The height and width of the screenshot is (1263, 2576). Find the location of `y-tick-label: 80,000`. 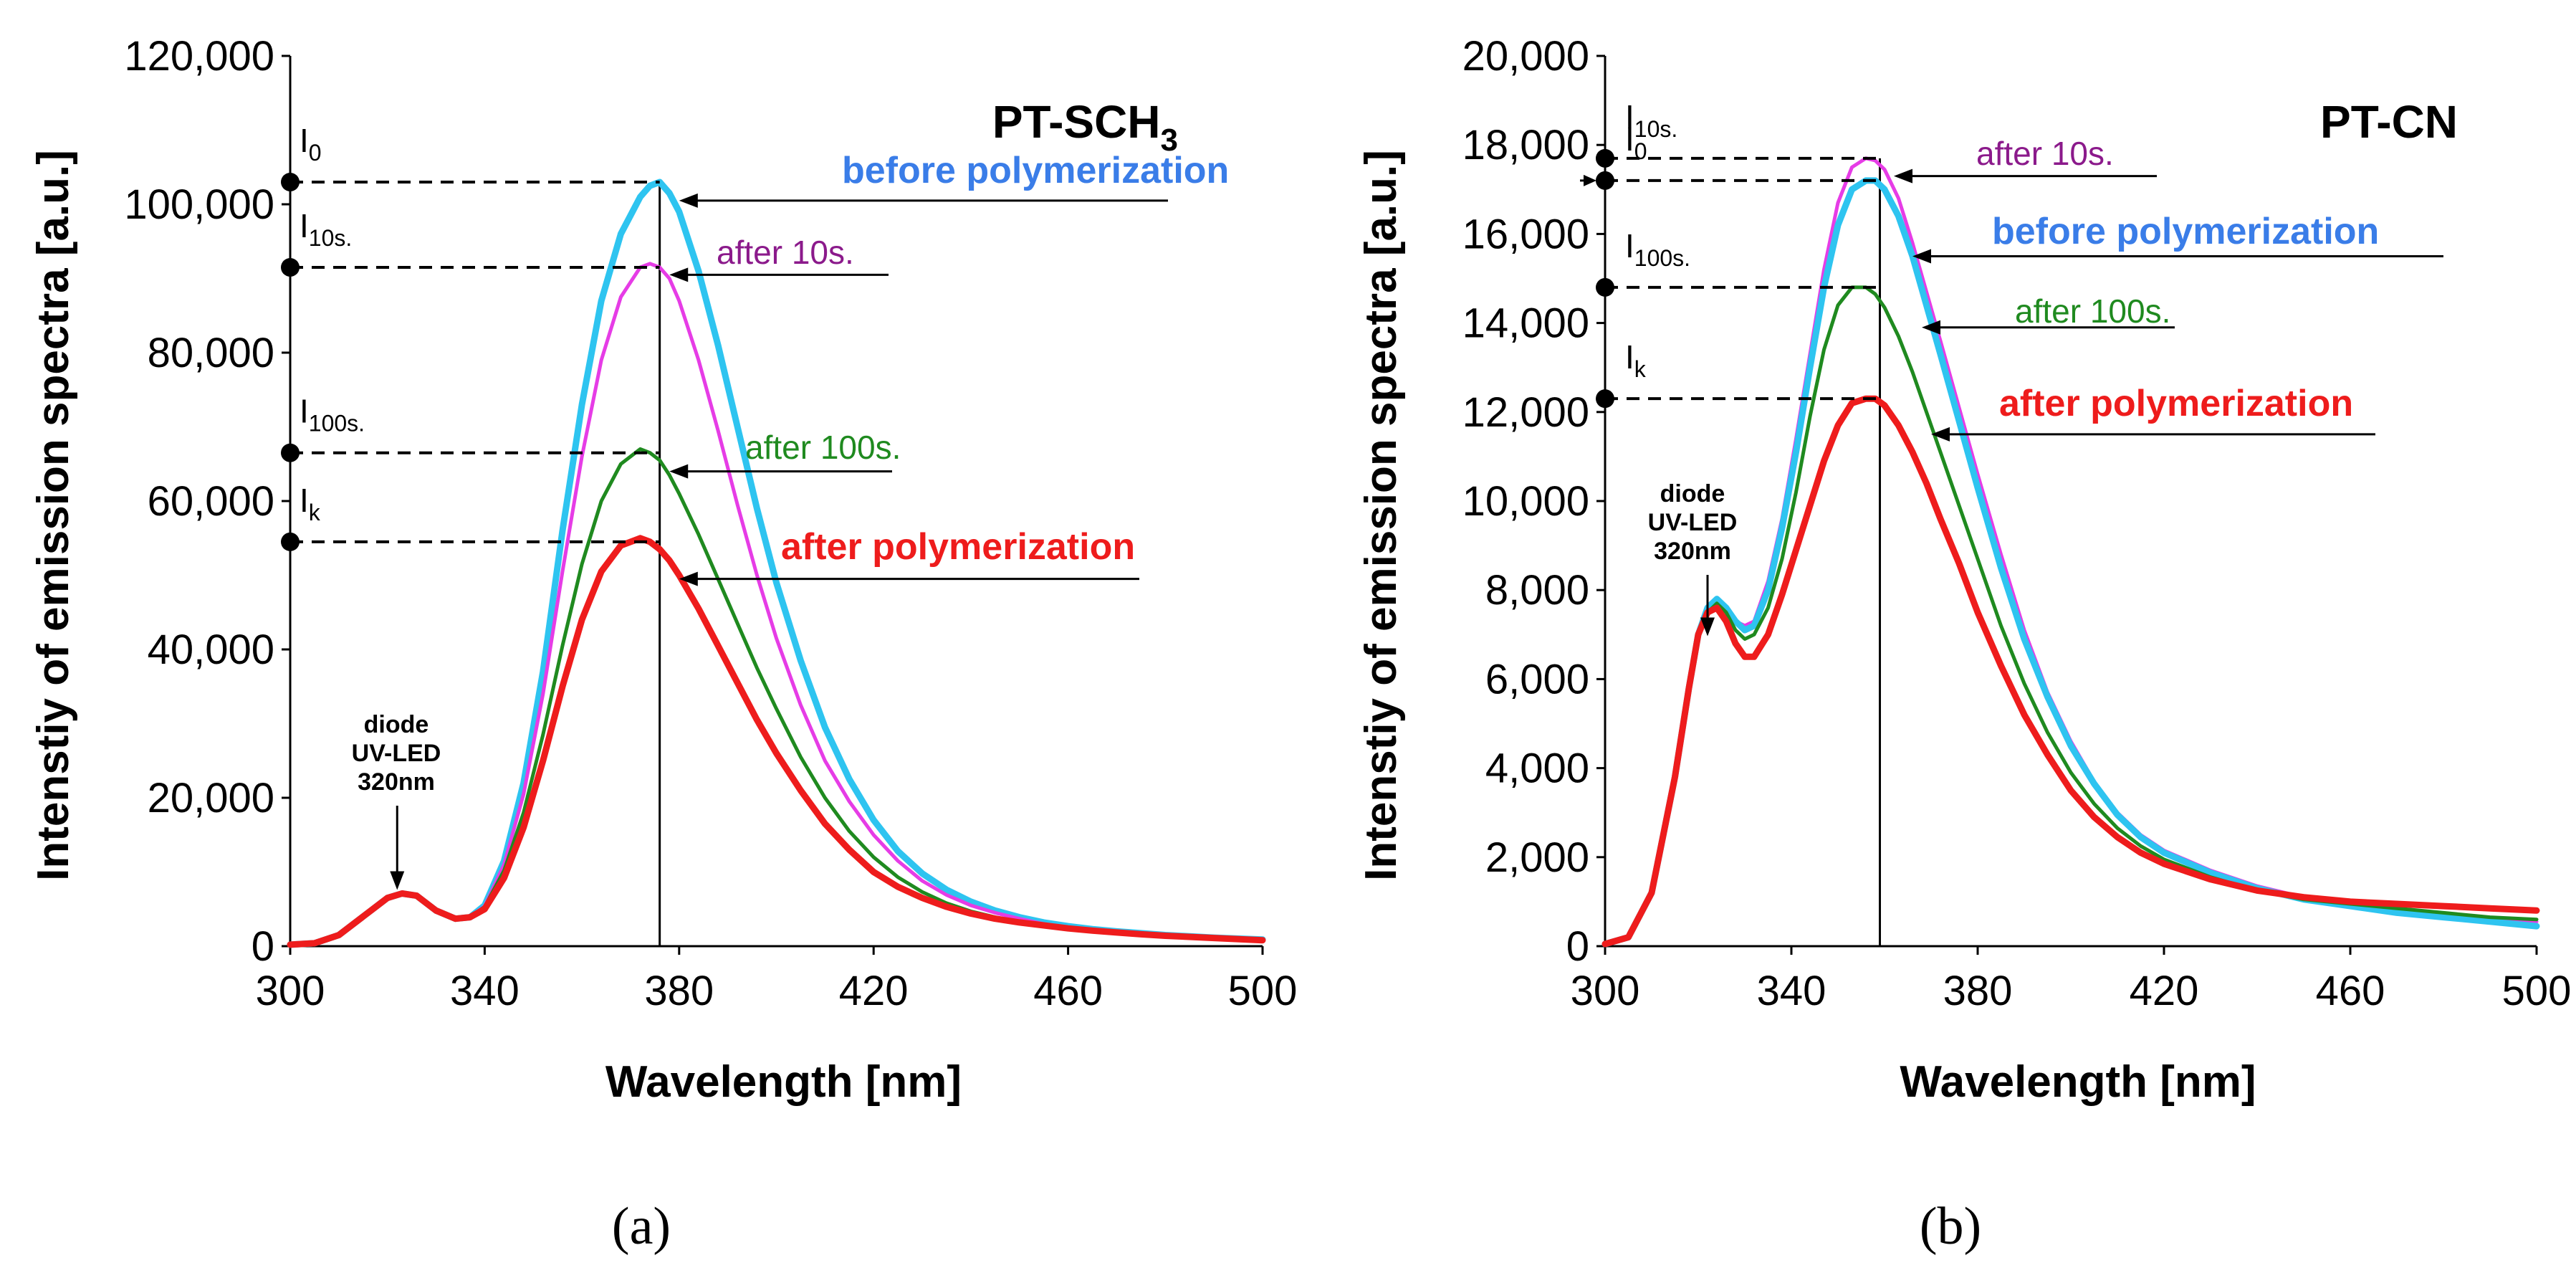

y-tick-label: 80,000 is located at coordinates (211, 353).